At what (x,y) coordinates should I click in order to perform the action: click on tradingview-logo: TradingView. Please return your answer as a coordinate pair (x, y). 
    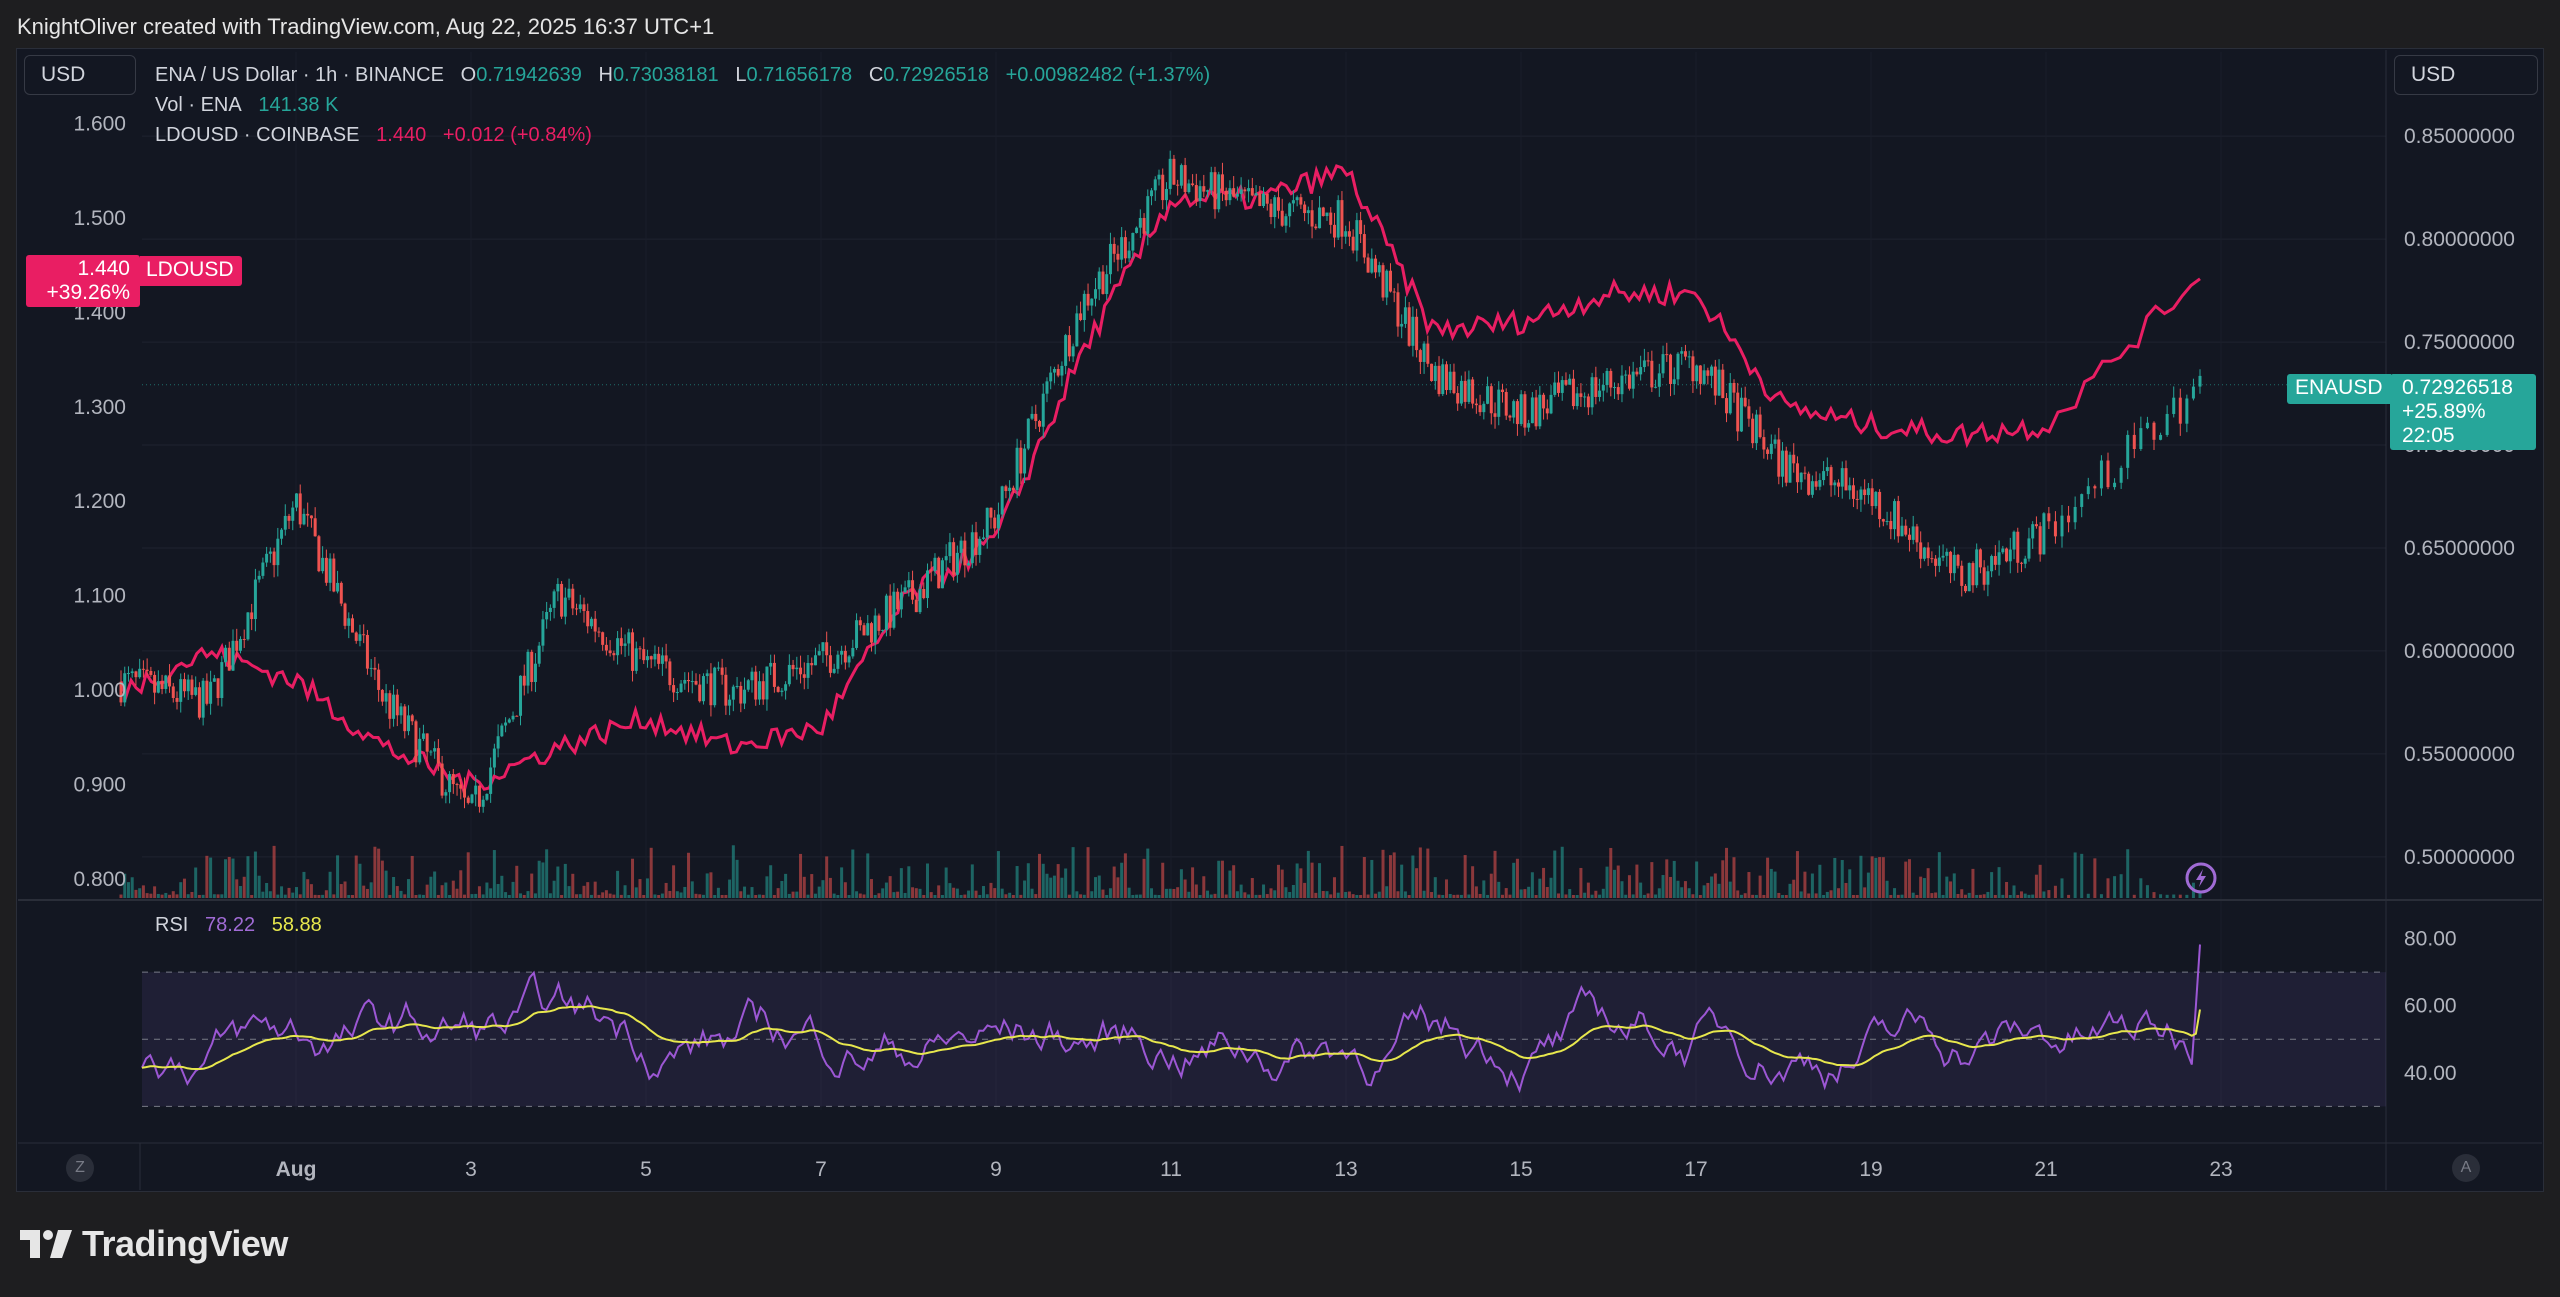
    Looking at the image, I should click on (154, 1243).